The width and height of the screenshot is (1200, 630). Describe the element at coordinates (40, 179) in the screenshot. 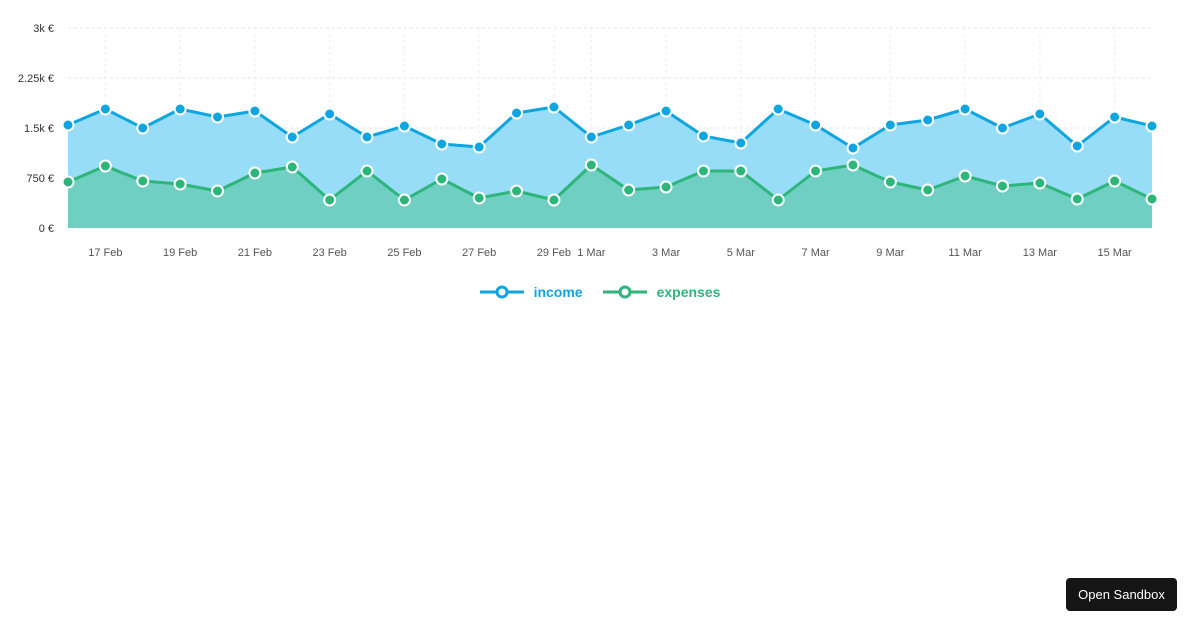

I see `y-tick-label: 750 €` at that location.